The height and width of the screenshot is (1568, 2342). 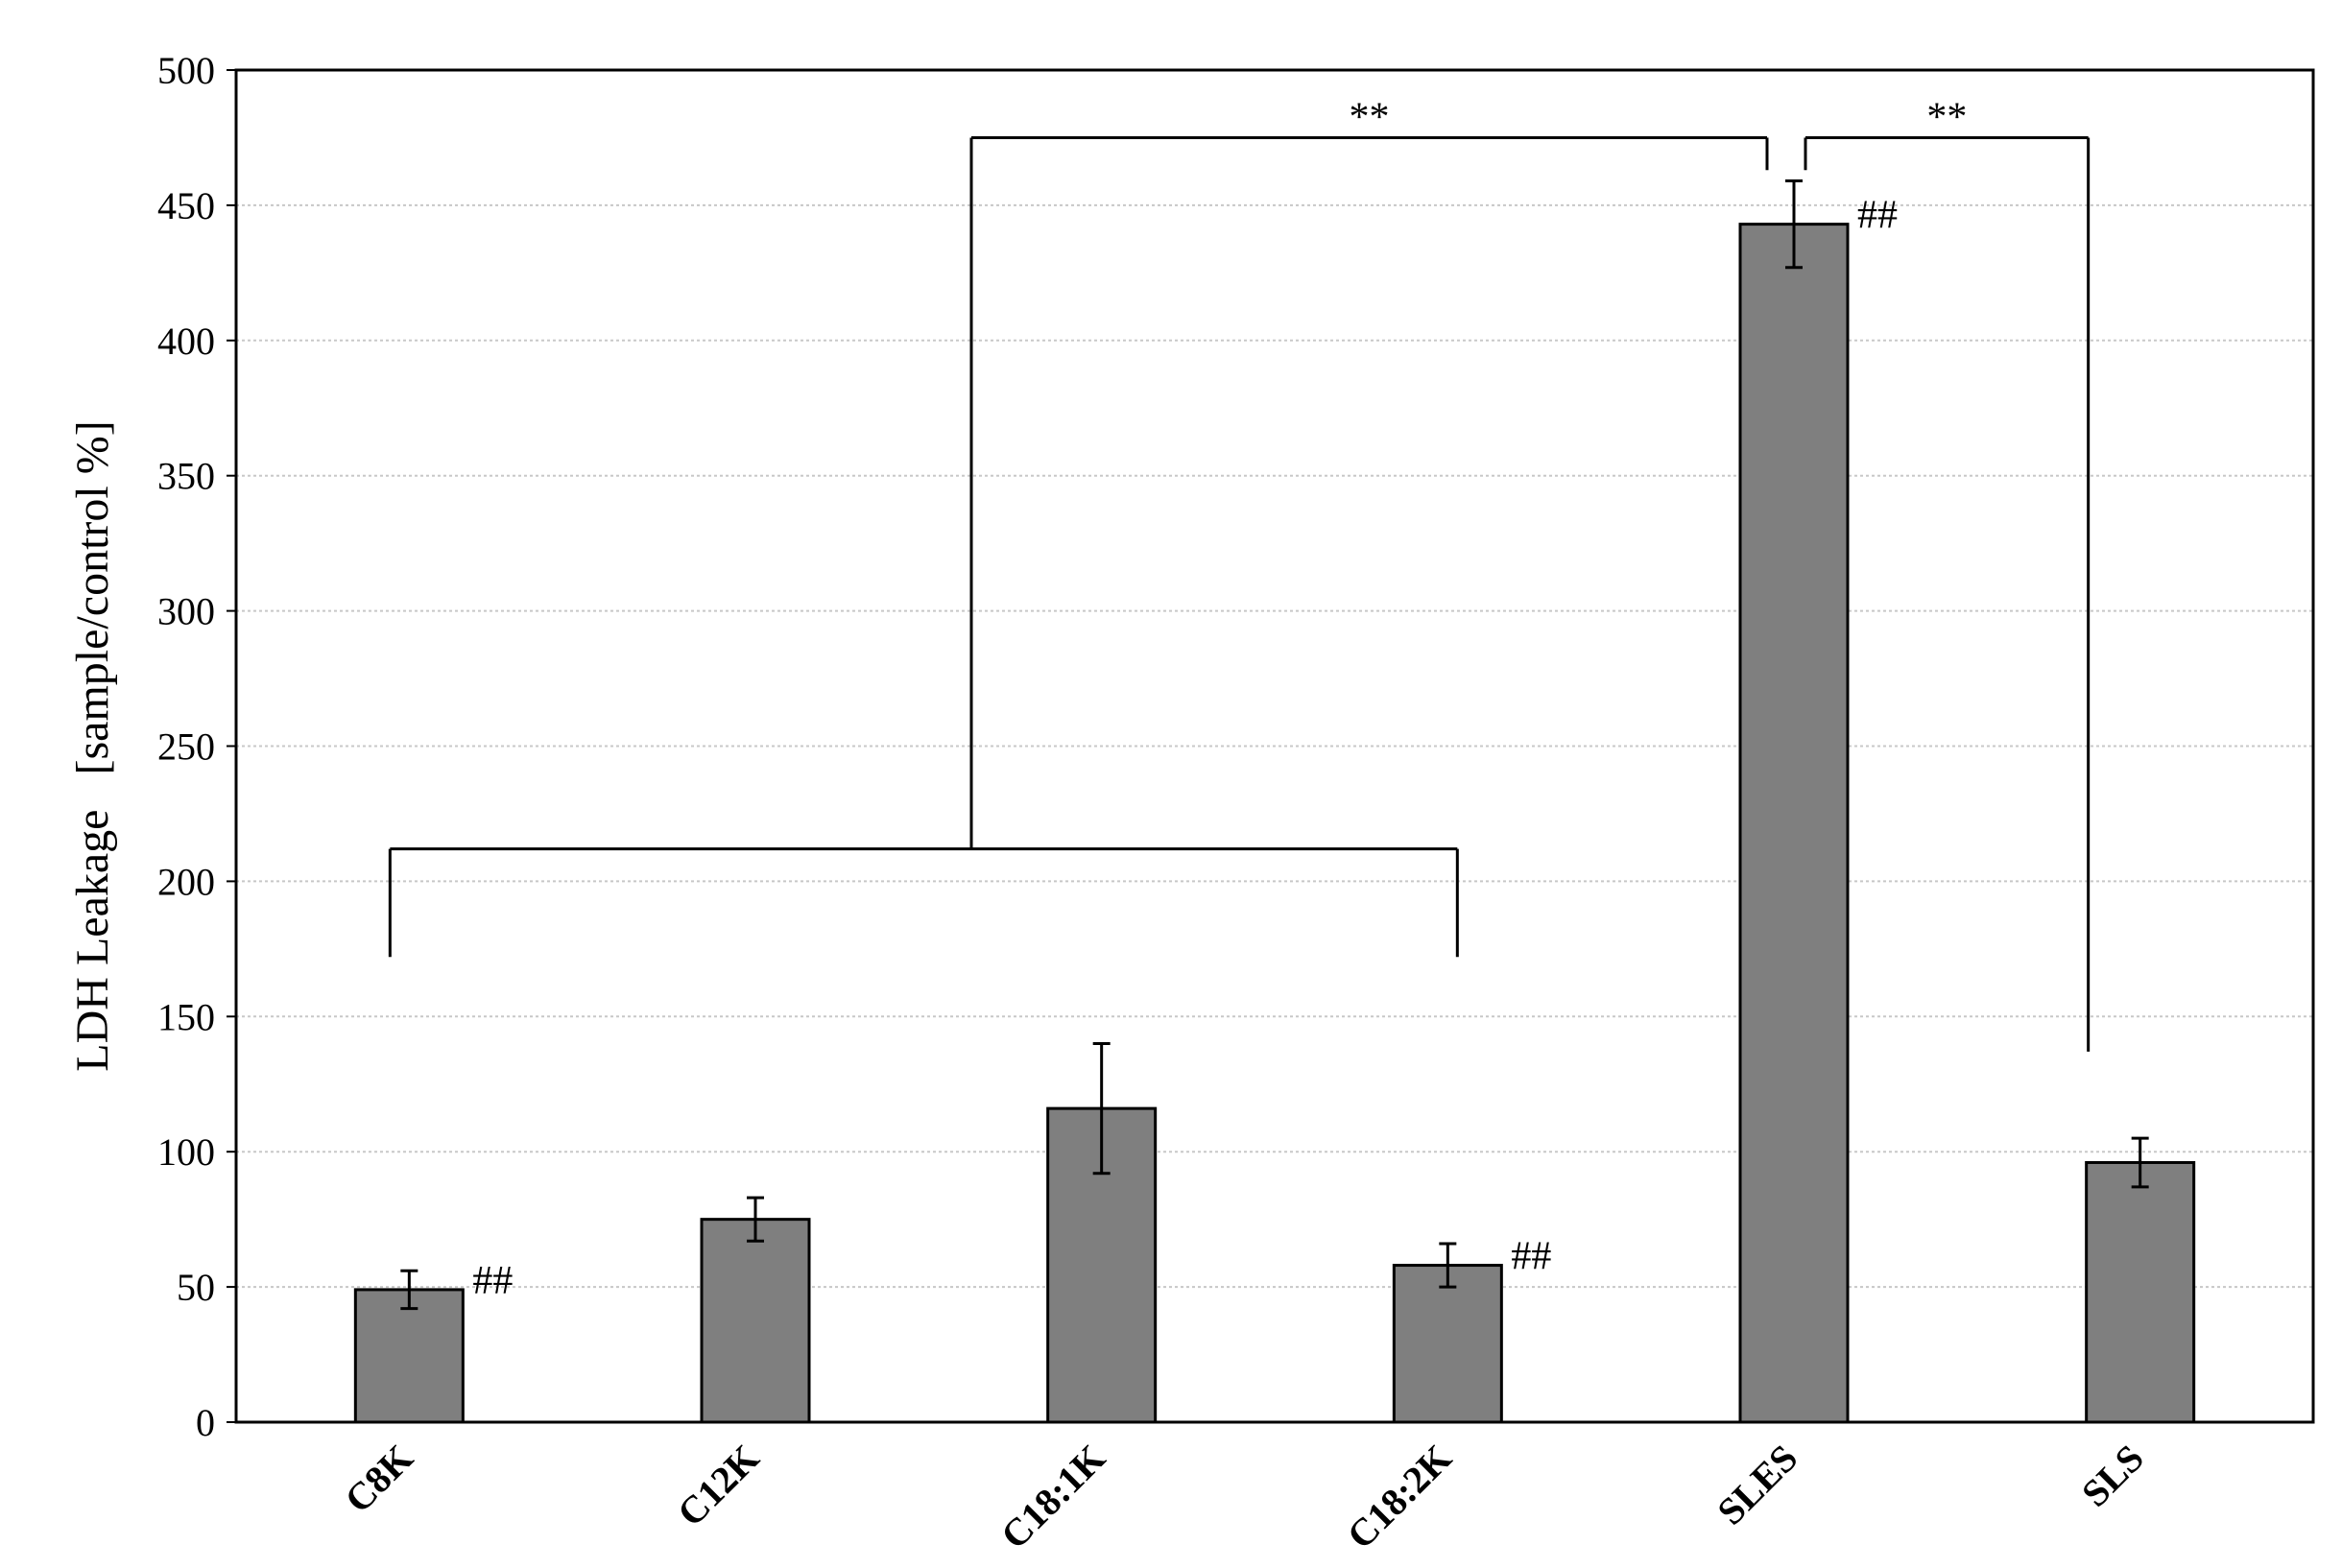 I want to click on y-tick-label: 0, so click(x=205, y=1422).